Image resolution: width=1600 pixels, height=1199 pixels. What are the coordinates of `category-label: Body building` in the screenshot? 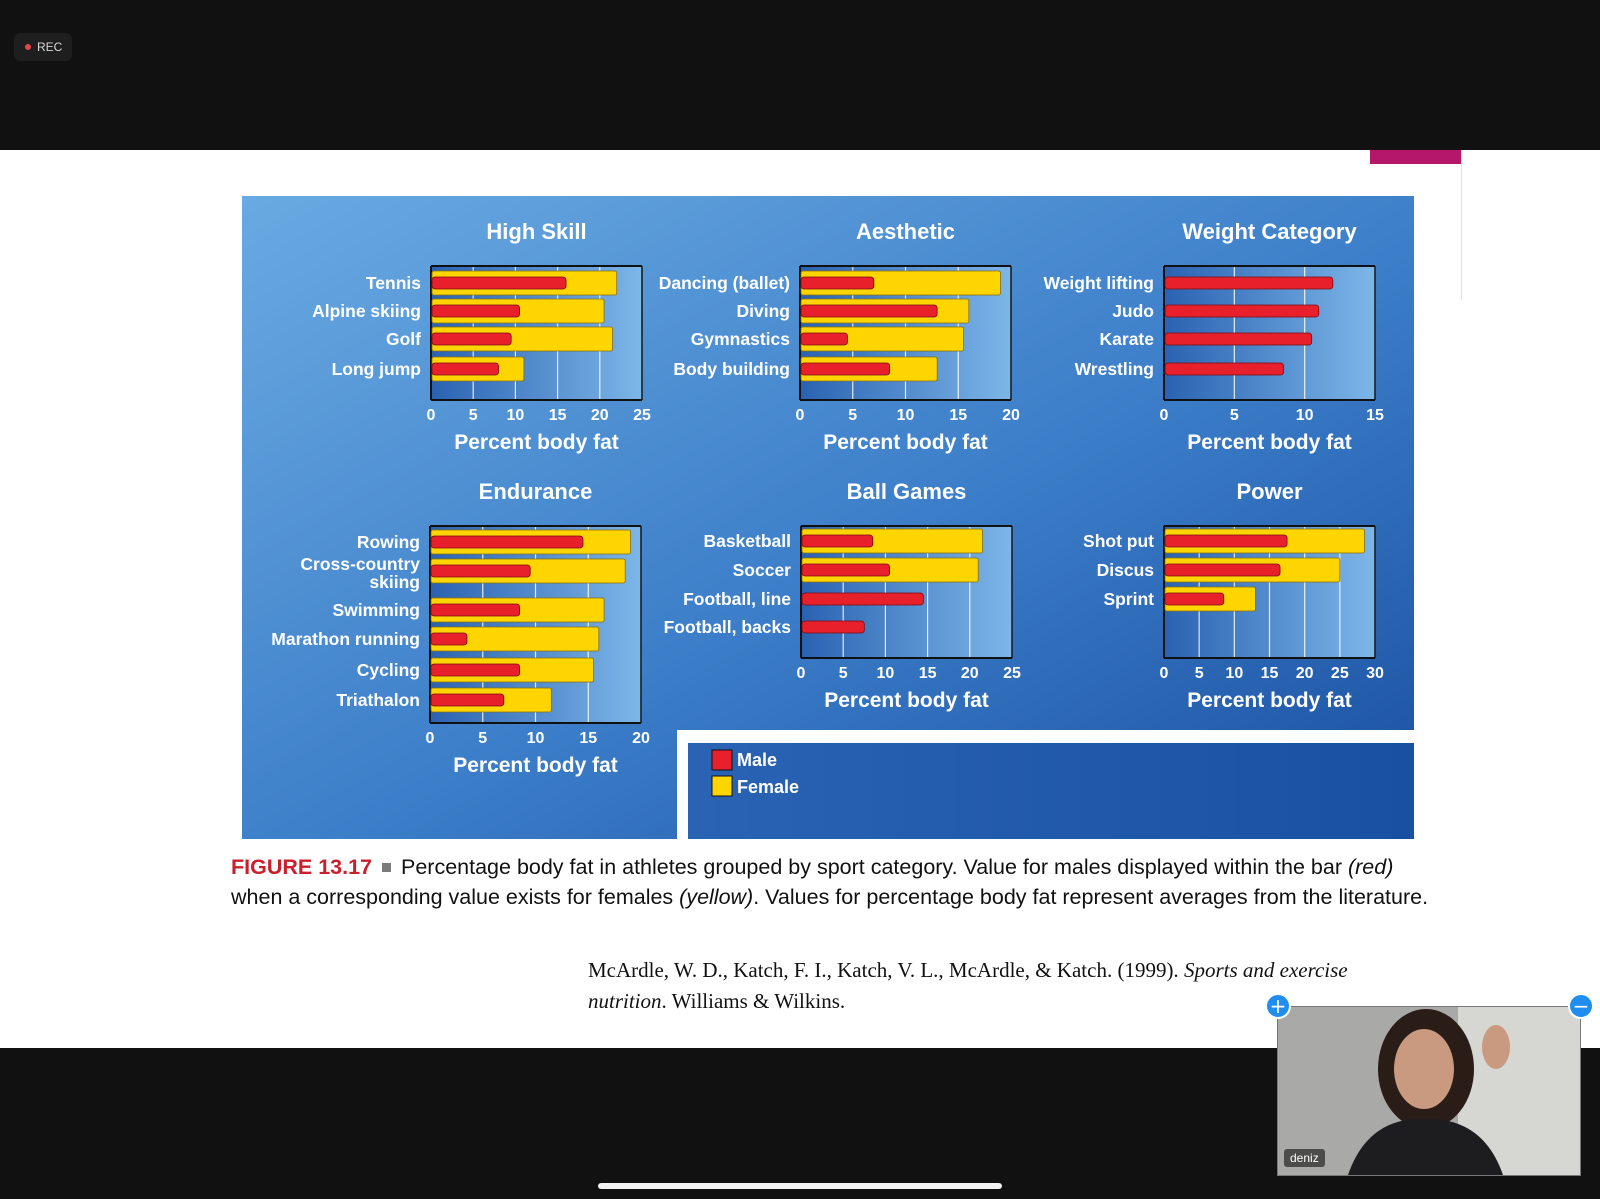 It's located at (731, 369).